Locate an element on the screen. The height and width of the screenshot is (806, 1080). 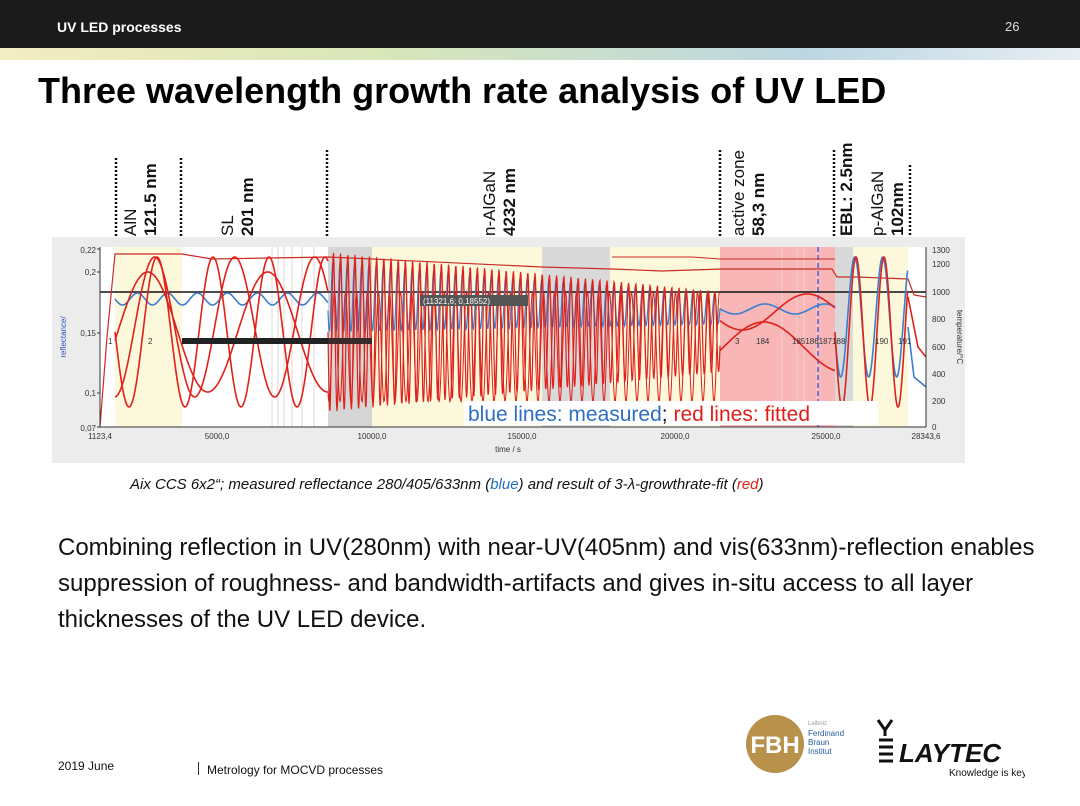
y2-tick-label: 200 is located at coordinates (939, 401).